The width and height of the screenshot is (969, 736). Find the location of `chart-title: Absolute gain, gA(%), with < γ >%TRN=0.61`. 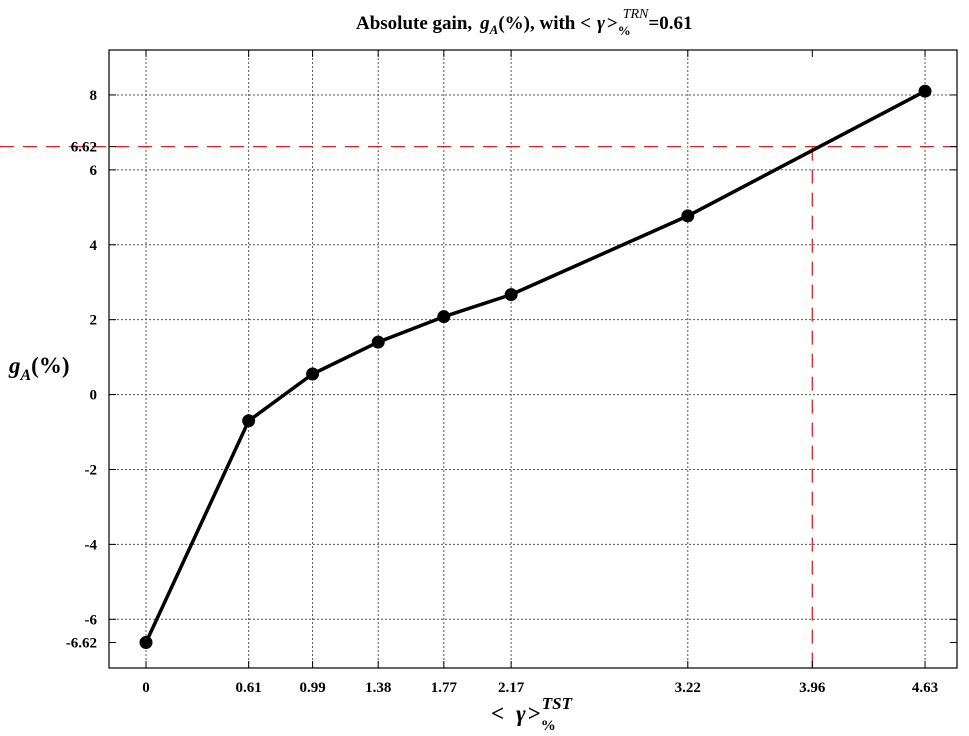

chart-title: Absolute gain, gA(%), with < γ >%TRN=0.61 is located at coordinates (524, 22).